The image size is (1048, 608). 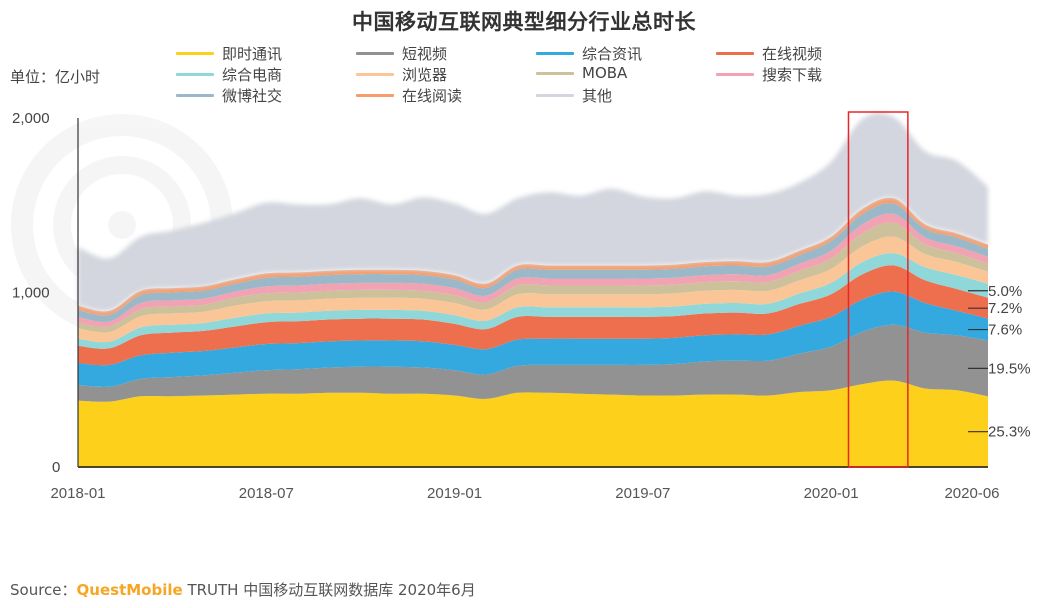 I want to click on y-tick-label: 1,000, so click(x=31, y=293).